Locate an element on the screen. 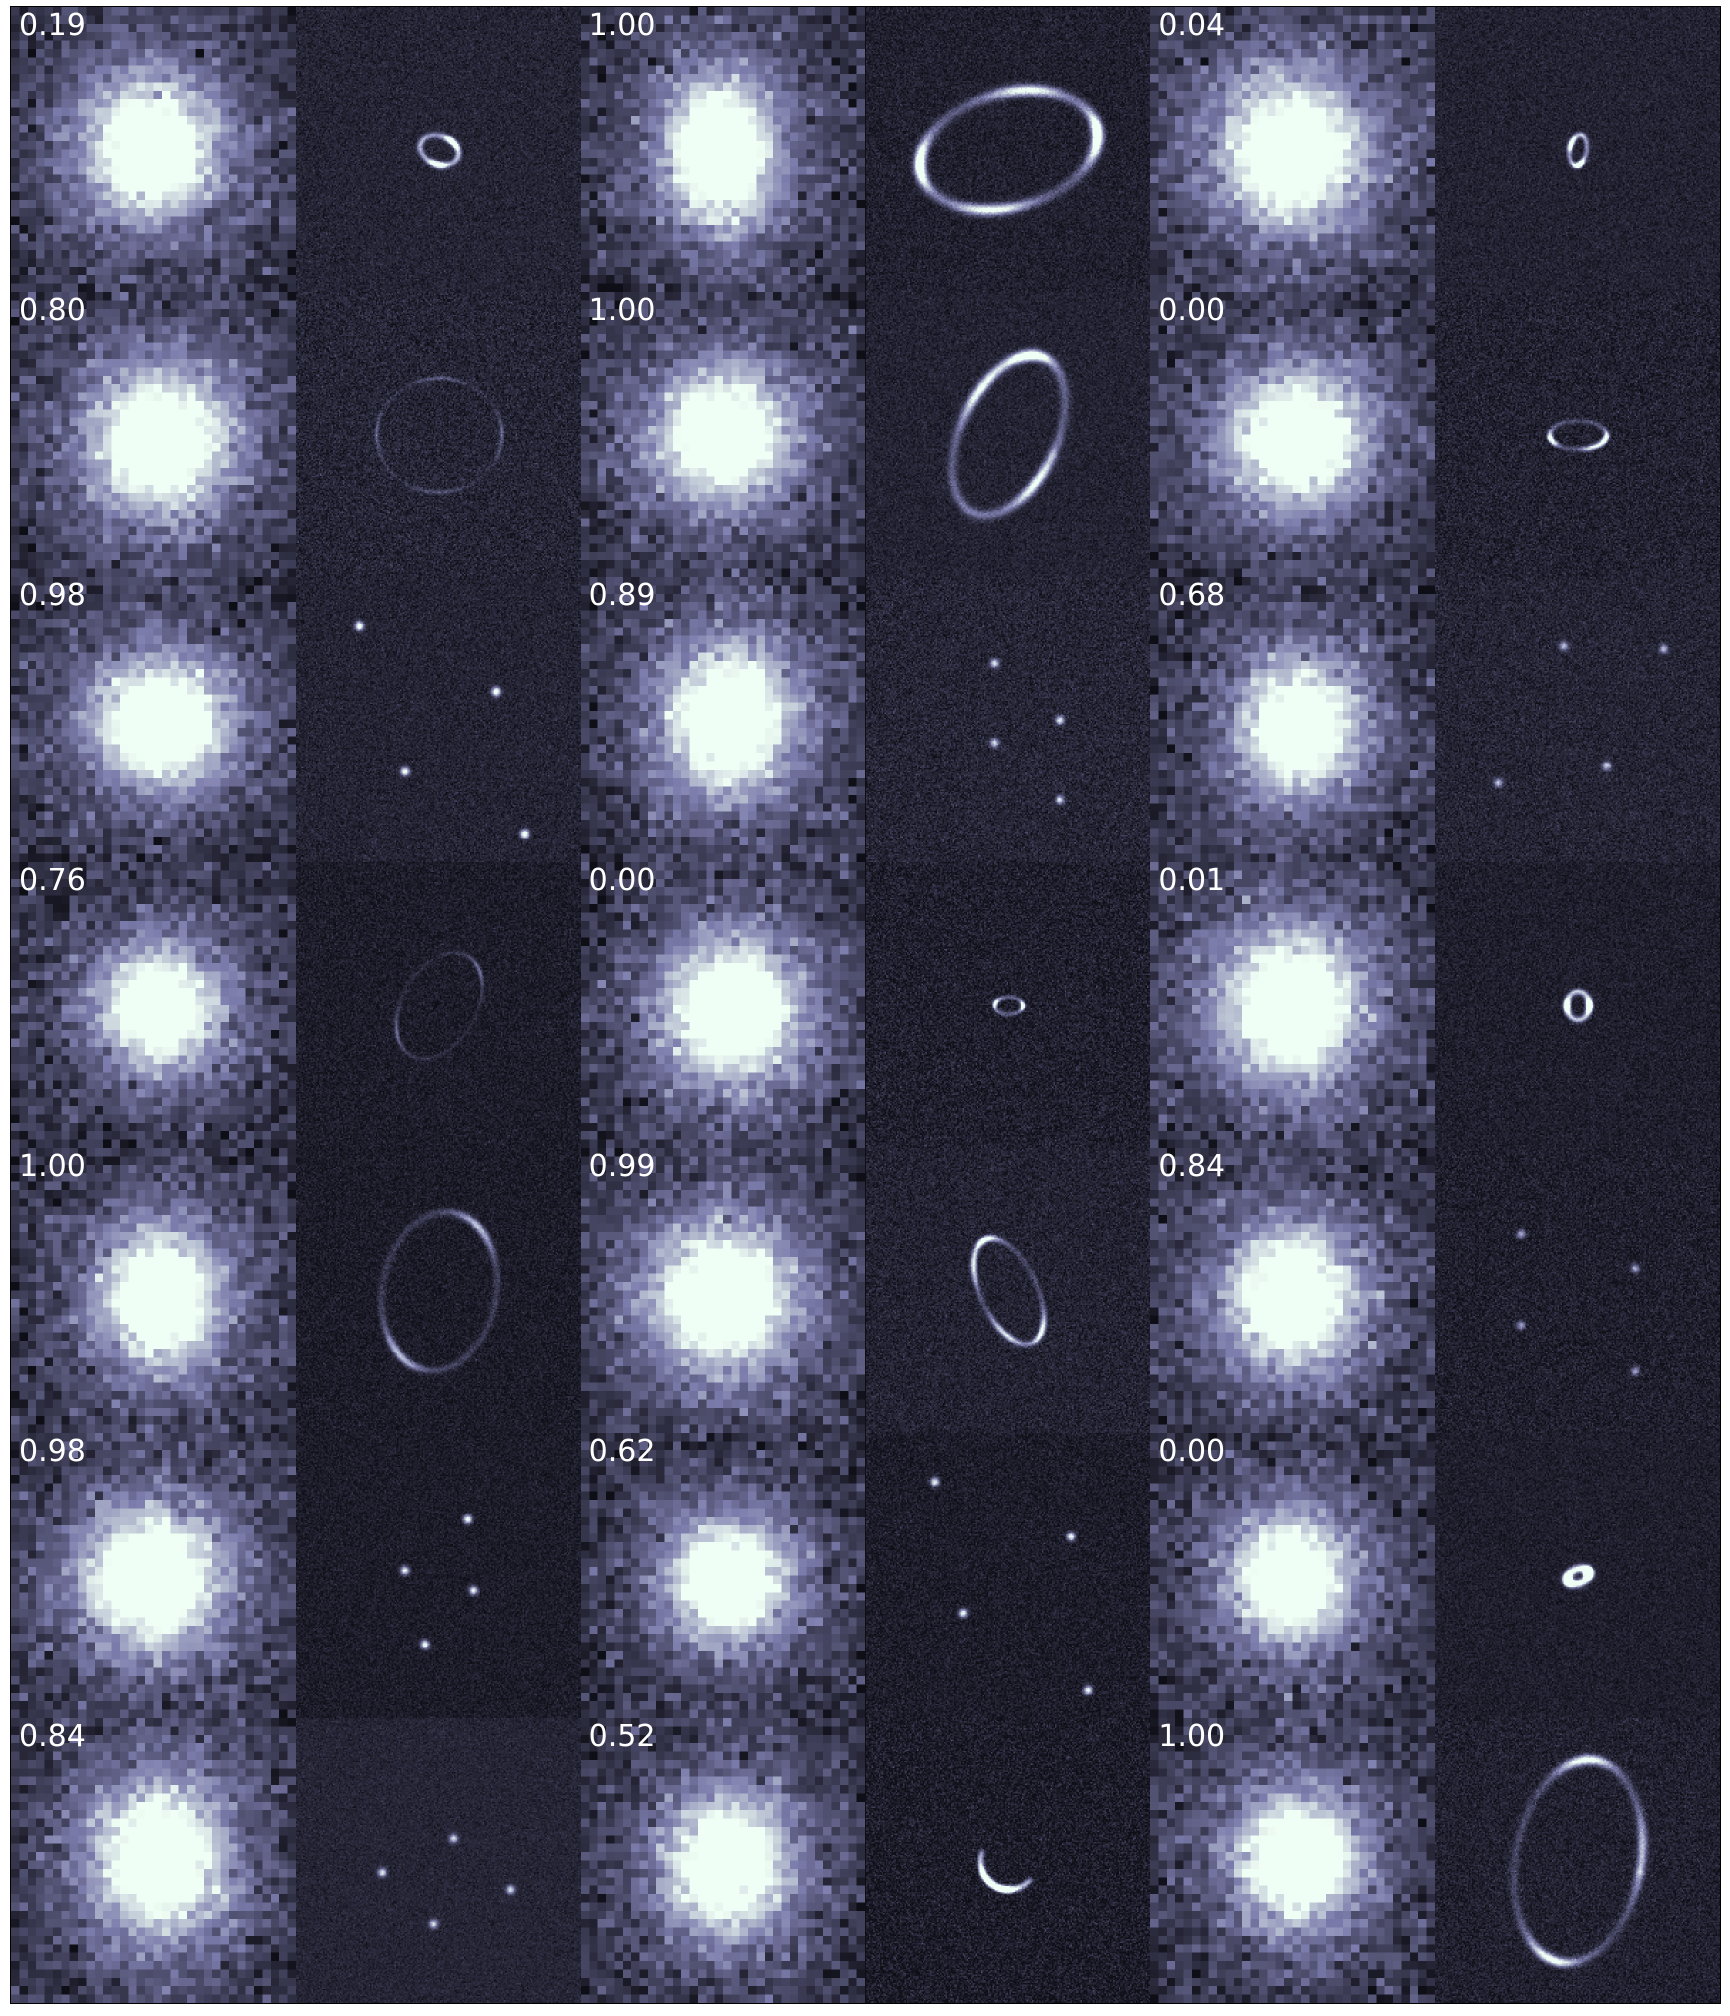  galaxy-image: 0.80 is located at coordinates (153, 435).